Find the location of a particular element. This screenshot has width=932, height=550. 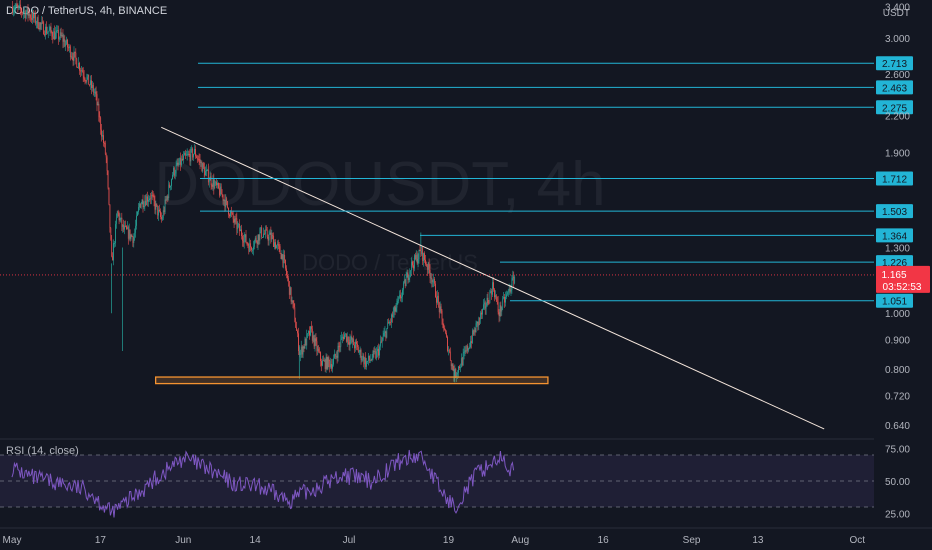

price-tick-label: 1.000 is located at coordinates (897, 314).